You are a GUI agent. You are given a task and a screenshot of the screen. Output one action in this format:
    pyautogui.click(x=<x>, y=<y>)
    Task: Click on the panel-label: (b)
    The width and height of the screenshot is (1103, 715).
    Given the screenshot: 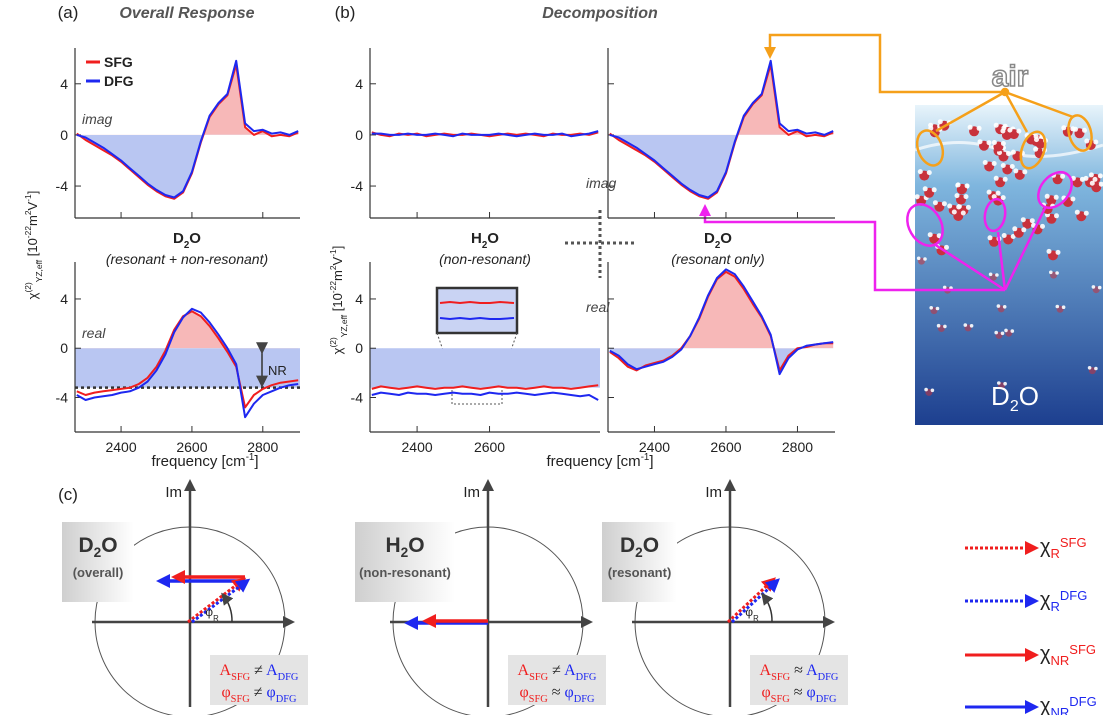 What is the action you would take?
    pyautogui.click(x=345, y=12)
    